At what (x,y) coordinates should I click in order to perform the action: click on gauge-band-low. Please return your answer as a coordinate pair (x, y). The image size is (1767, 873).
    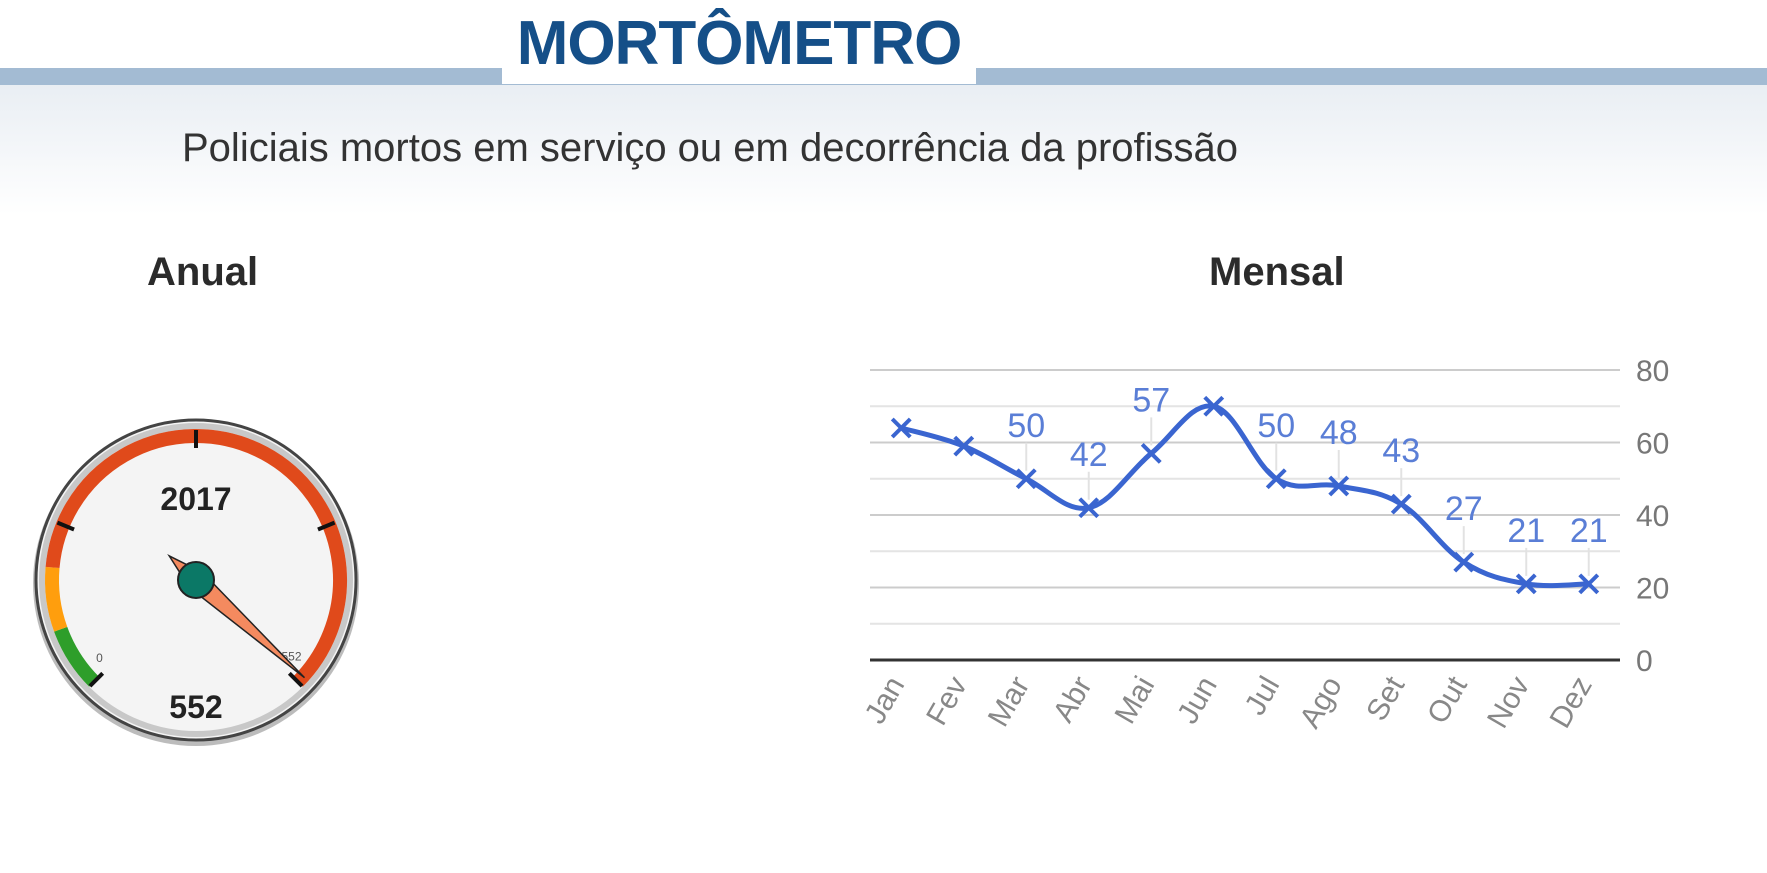
    Looking at the image, I should click on (77, 656).